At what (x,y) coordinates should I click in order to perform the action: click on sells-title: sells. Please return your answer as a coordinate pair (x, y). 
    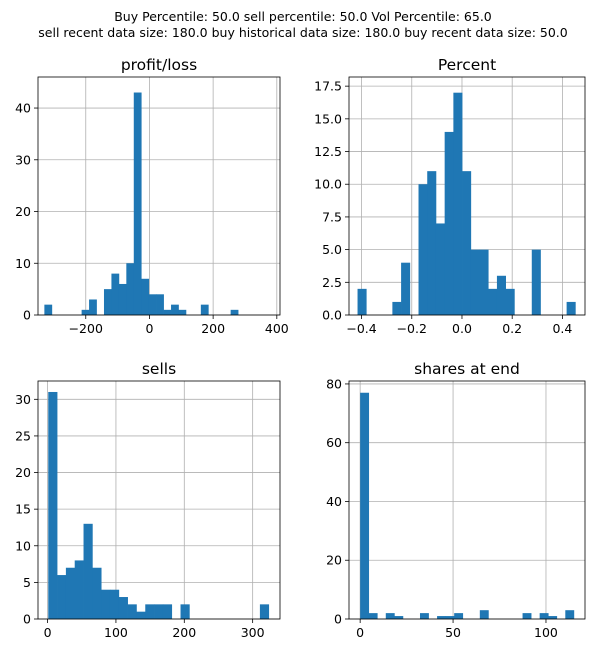
    Looking at the image, I should click on (159, 369).